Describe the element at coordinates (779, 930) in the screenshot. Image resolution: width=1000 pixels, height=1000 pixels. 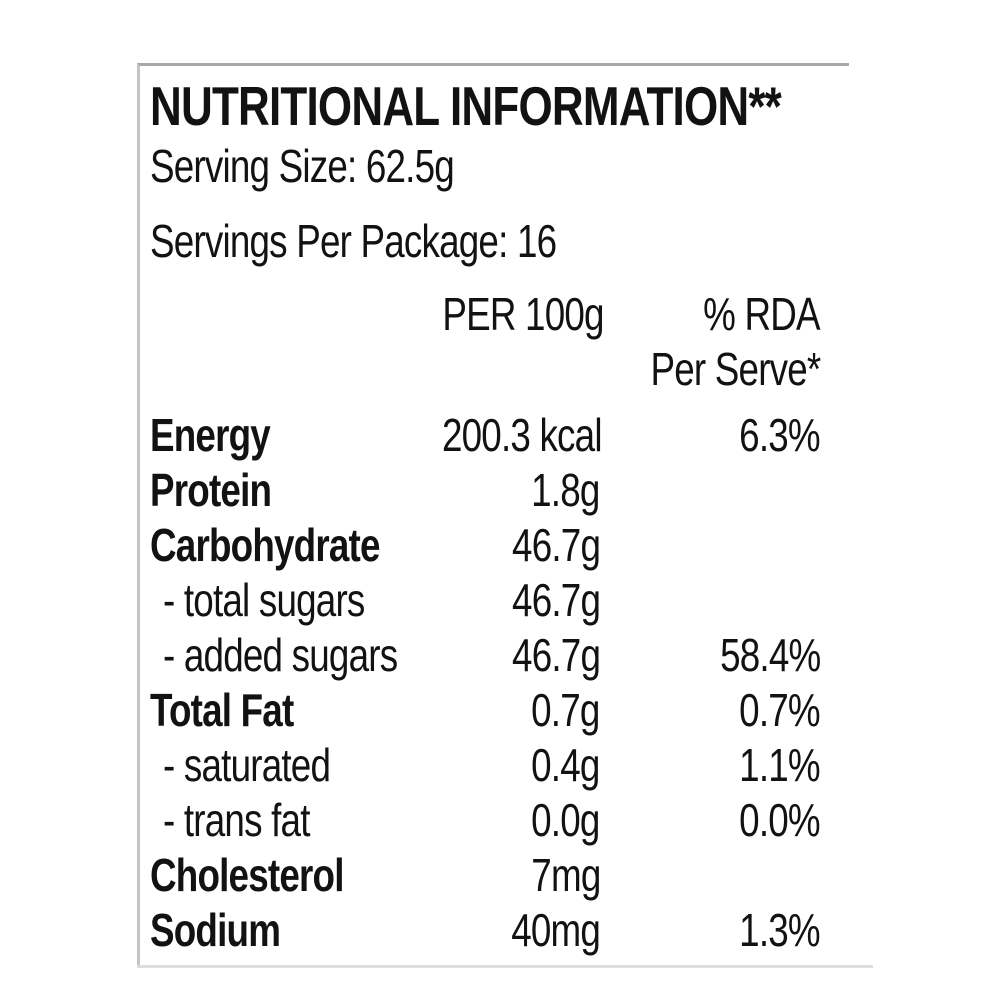
I see `row-sodium-rda: 1.3%` at that location.